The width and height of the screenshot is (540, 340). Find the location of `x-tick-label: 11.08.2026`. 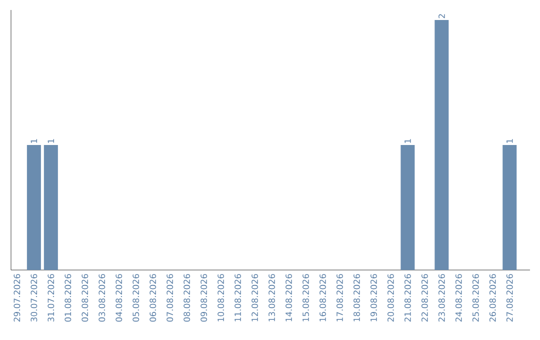

x-tick-label: 11.08.2026 is located at coordinates (238, 298).